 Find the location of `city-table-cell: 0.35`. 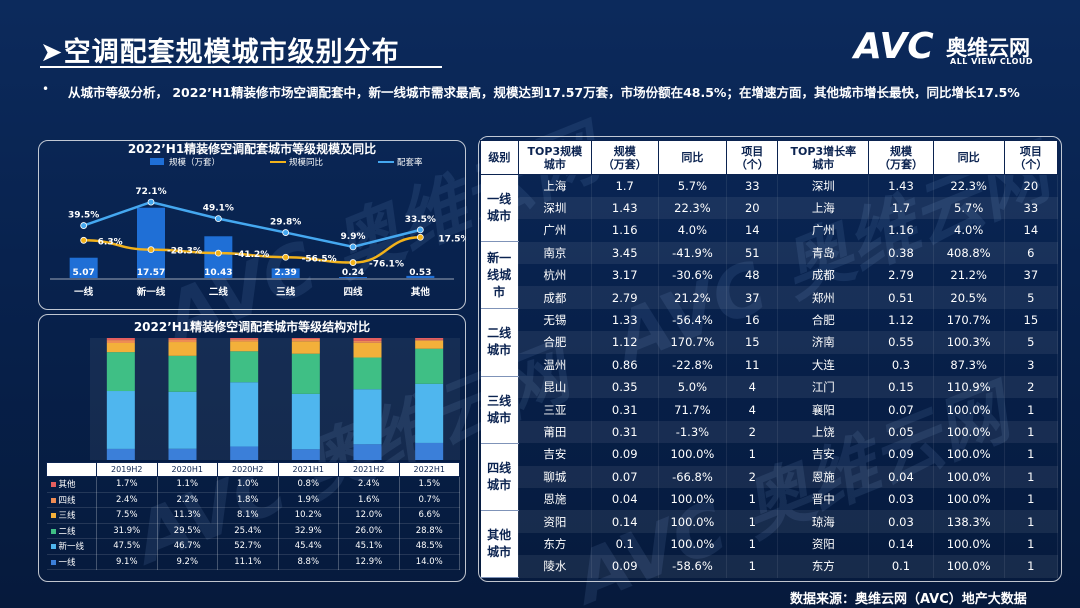

city-table-cell: 0.35 is located at coordinates (625, 387).